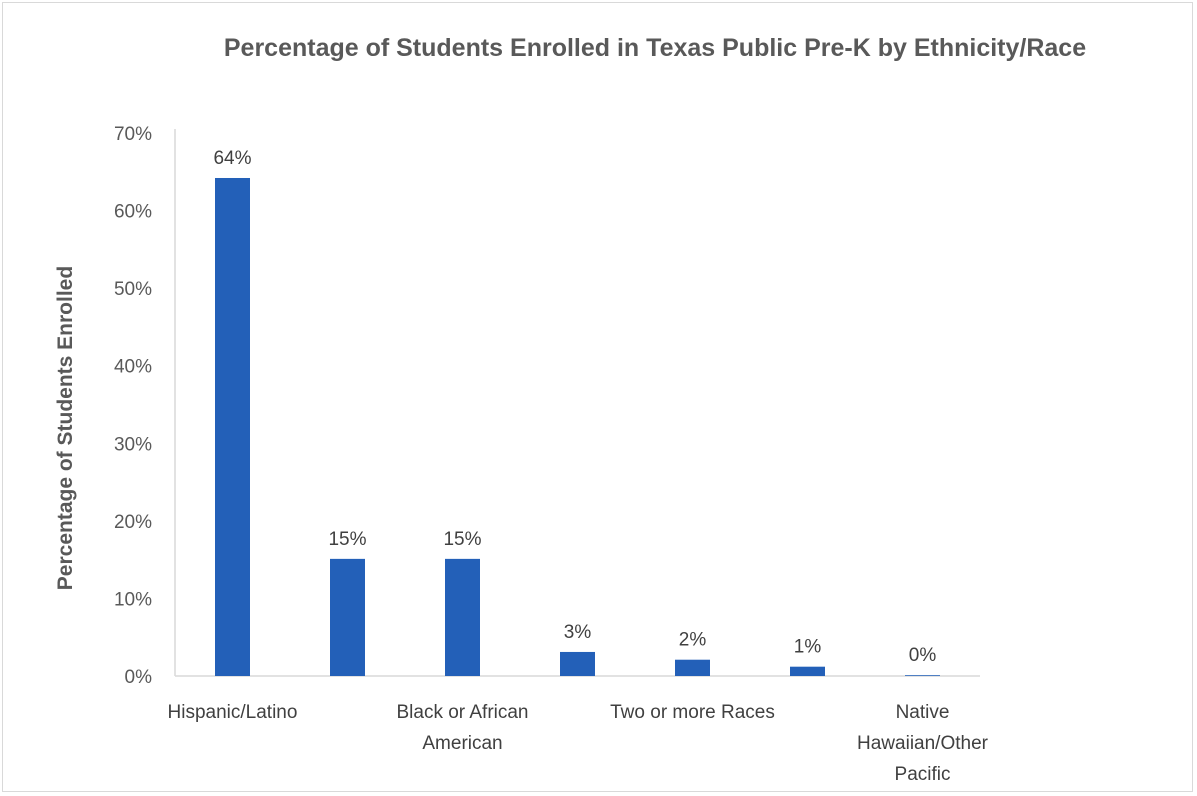 The image size is (1197, 796). I want to click on y-tick-label: 70%, so click(133, 134).